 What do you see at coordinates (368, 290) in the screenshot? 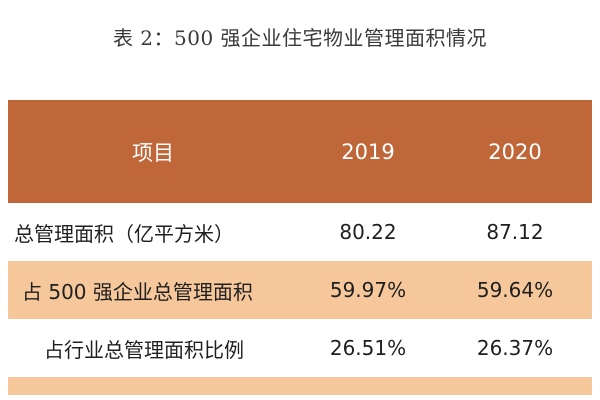
I see `row-value-2019: 59.97%` at bounding box center [368, 290].